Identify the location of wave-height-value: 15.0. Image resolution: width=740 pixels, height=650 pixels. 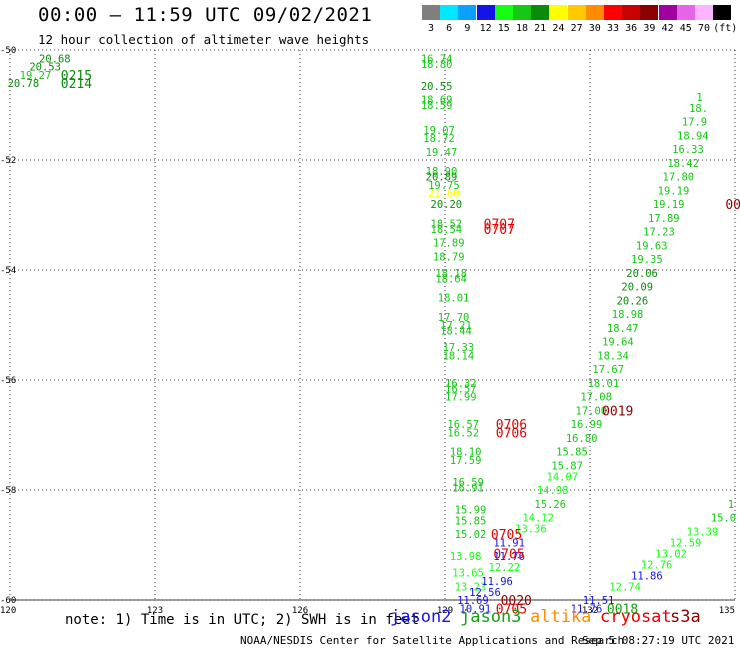
(723, 519).